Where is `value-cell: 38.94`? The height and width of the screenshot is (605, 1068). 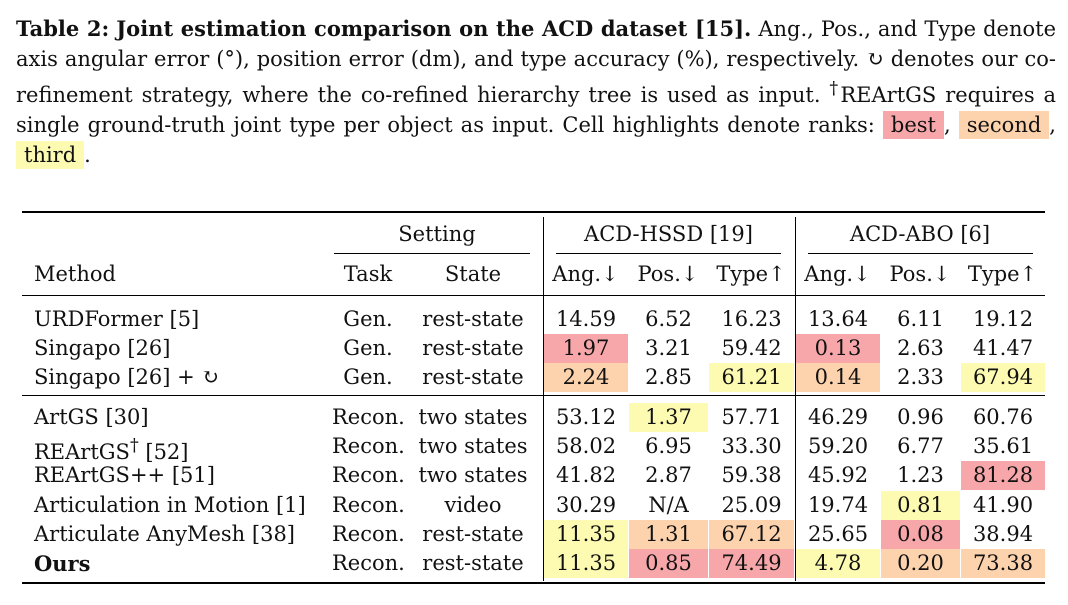 value-cell: 38.94 is located at coordinates (1003, 534).